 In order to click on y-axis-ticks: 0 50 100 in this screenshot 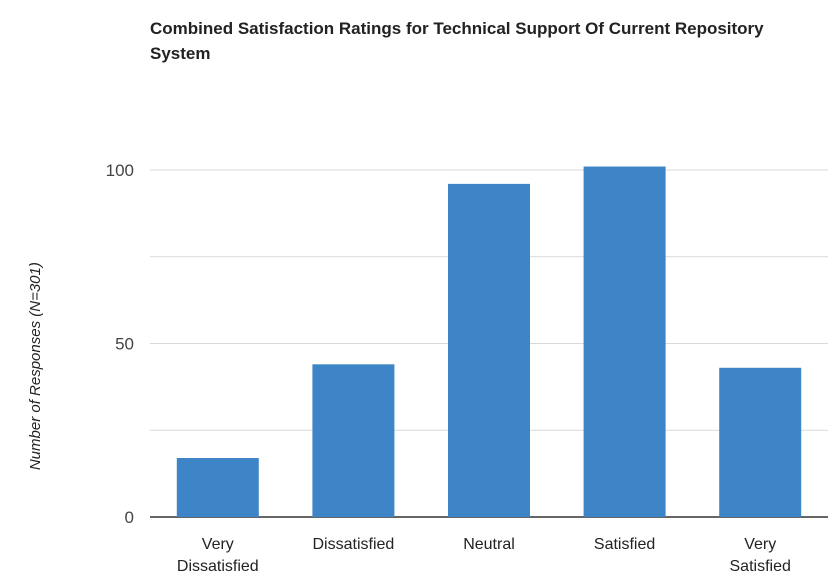, I will do `click(120, 344)`.